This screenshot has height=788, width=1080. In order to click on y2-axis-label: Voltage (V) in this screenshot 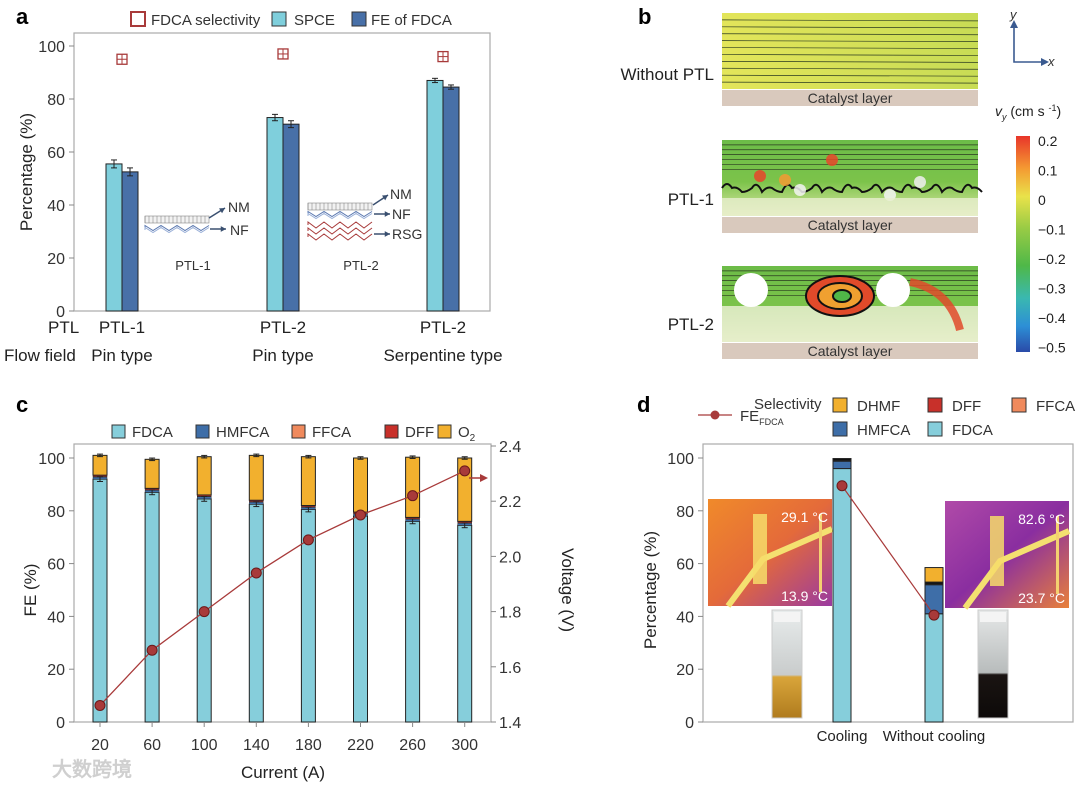, I will do `click(567, 590)`.